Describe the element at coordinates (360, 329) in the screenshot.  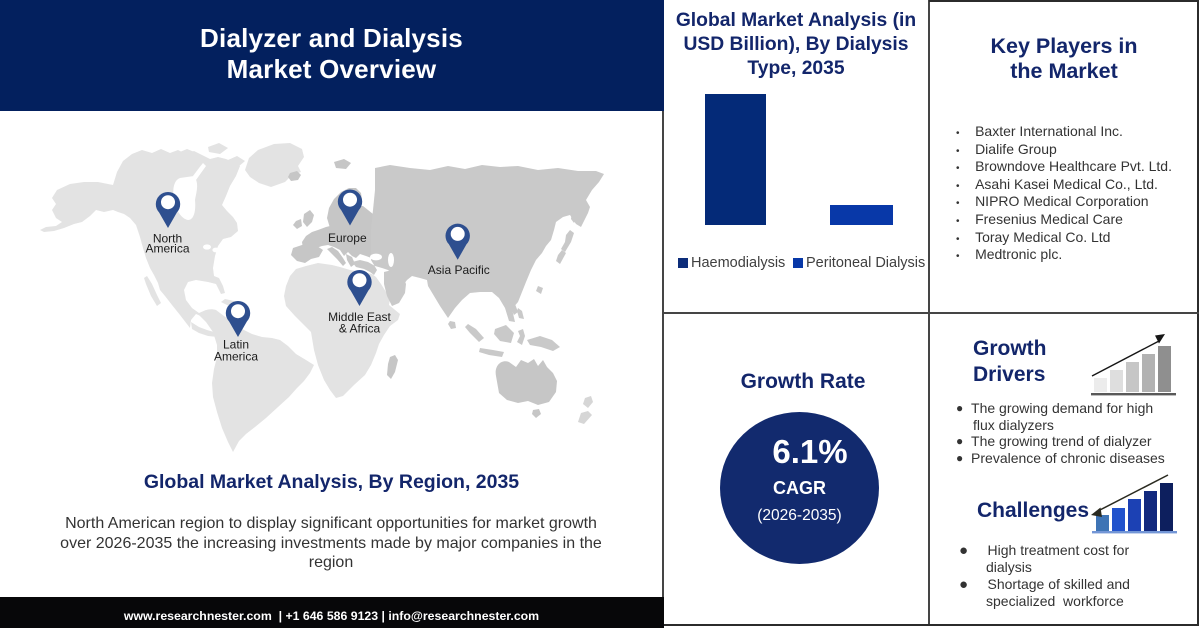
I see `svg-text: & Africa` at that location.